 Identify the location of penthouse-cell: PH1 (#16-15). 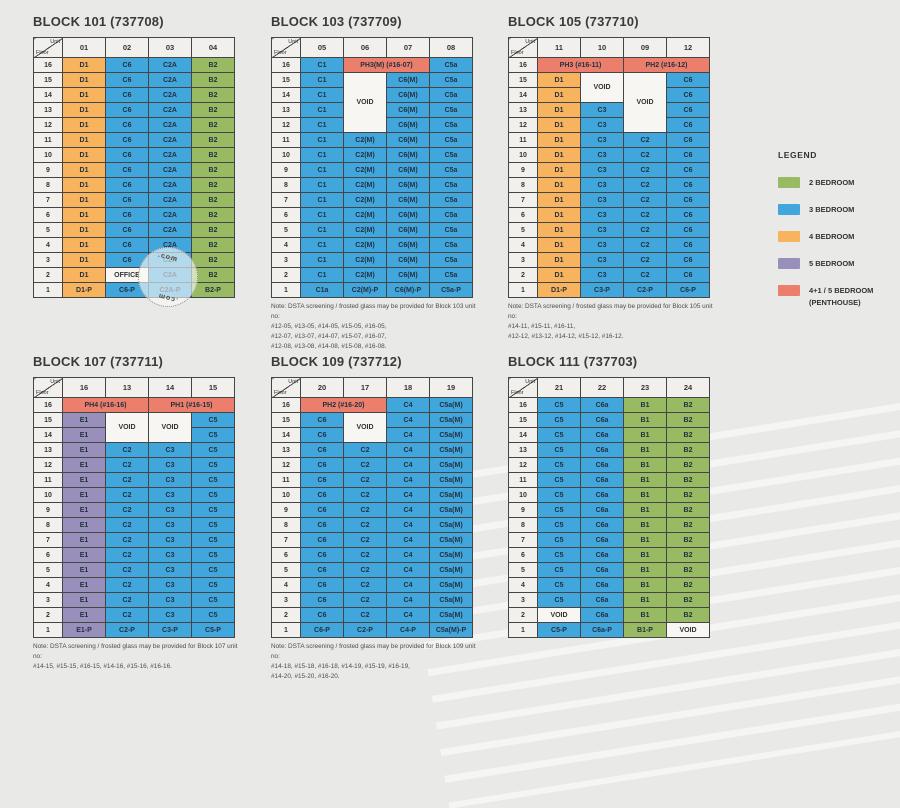
(191, 405).